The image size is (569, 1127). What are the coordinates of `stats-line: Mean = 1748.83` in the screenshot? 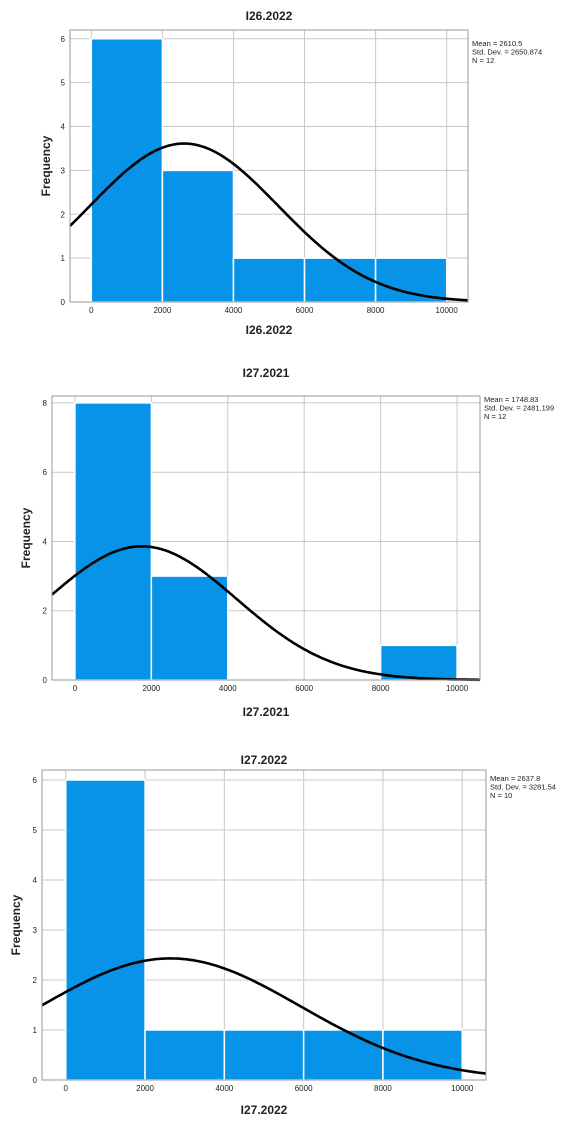 It's located at (511, 399).